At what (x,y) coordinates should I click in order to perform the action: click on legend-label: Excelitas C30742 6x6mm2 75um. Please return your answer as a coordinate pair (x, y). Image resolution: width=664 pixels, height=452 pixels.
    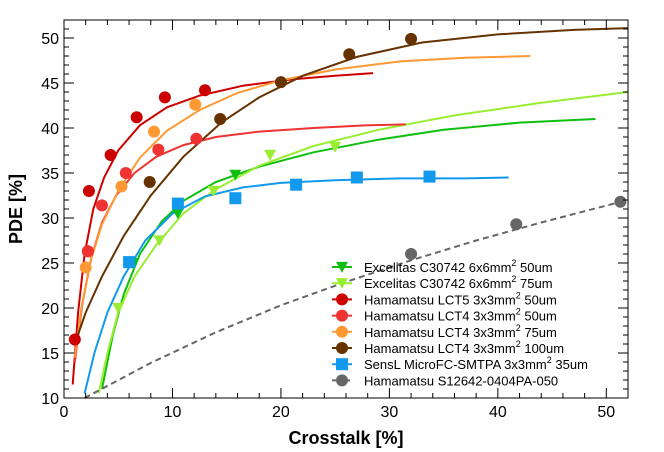
    Looking at the image, I should click on (458, 282).